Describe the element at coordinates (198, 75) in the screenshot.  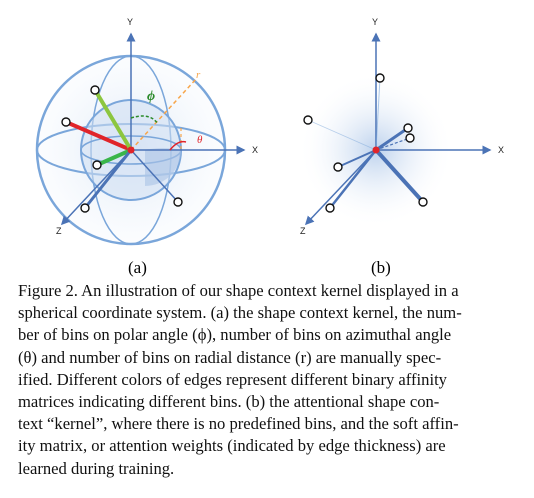
I see `r-label: r` at that location.